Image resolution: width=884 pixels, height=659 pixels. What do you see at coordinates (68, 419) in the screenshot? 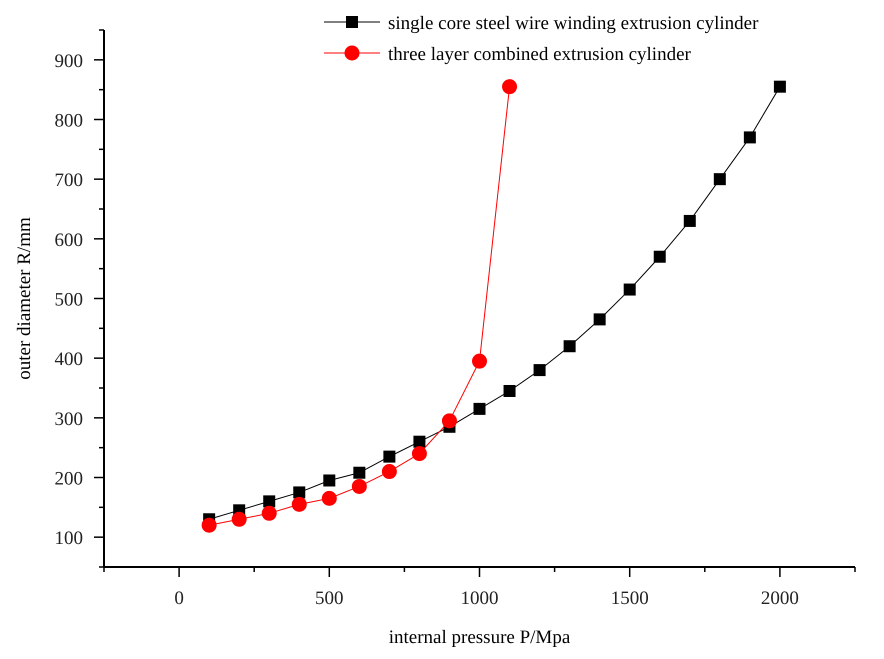
I see `y-tick-label: 300` at bounding box center [68, 419].